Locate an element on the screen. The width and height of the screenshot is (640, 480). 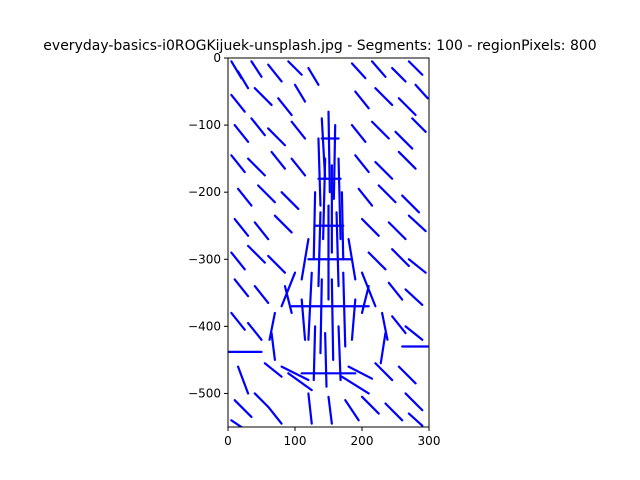
y-tick-label: −300 is located at coordinates (204, 259).